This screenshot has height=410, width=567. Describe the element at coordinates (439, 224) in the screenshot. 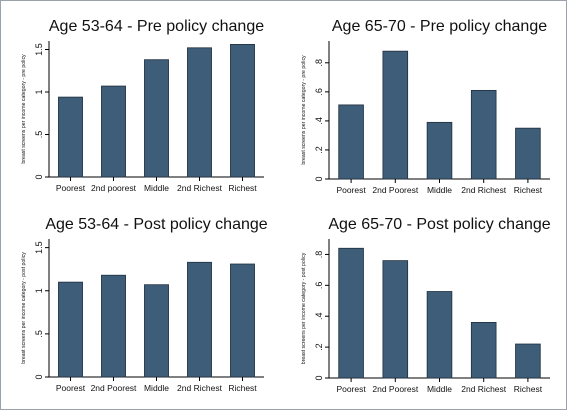

I see `chart-title: Age 65-70 - Post policy change` at that location.